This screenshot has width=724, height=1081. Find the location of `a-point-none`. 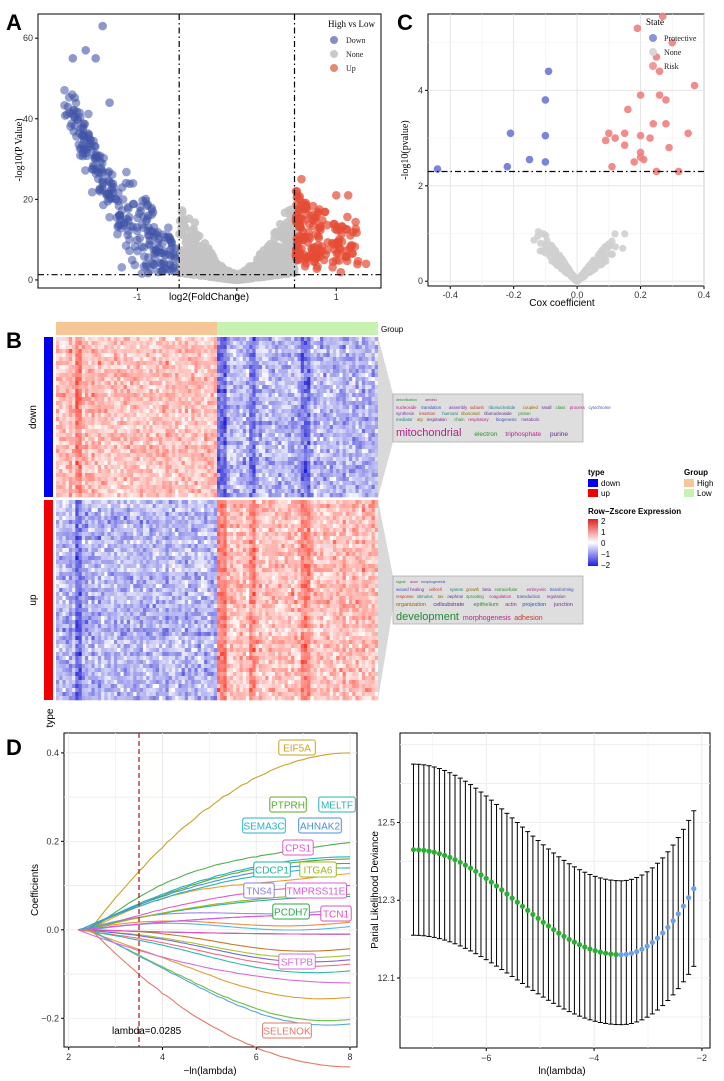

a-point-none is located at coordinates (249, 266).